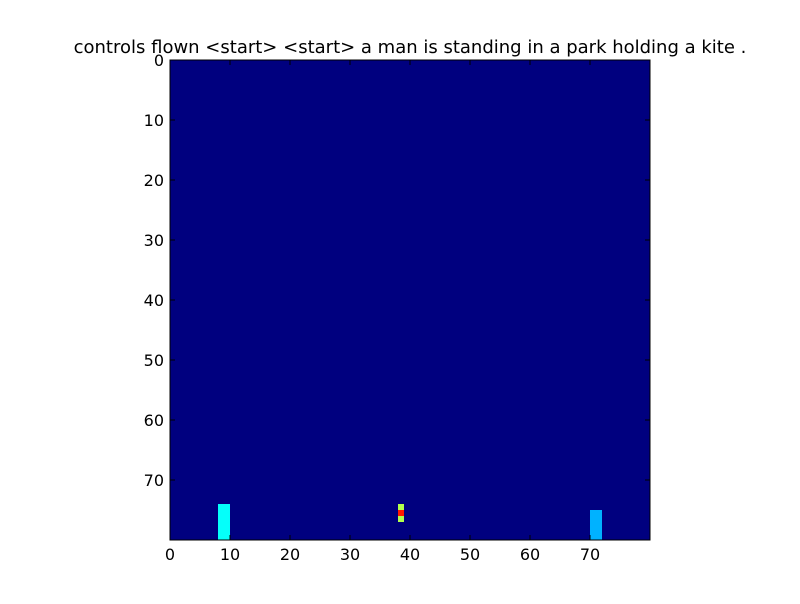 This screenshot has height=604, width=800. What do you see at coordinates (410, 554) in the screenshot?
I see `x-tick-label: 40` at bounding box center [410, 554].